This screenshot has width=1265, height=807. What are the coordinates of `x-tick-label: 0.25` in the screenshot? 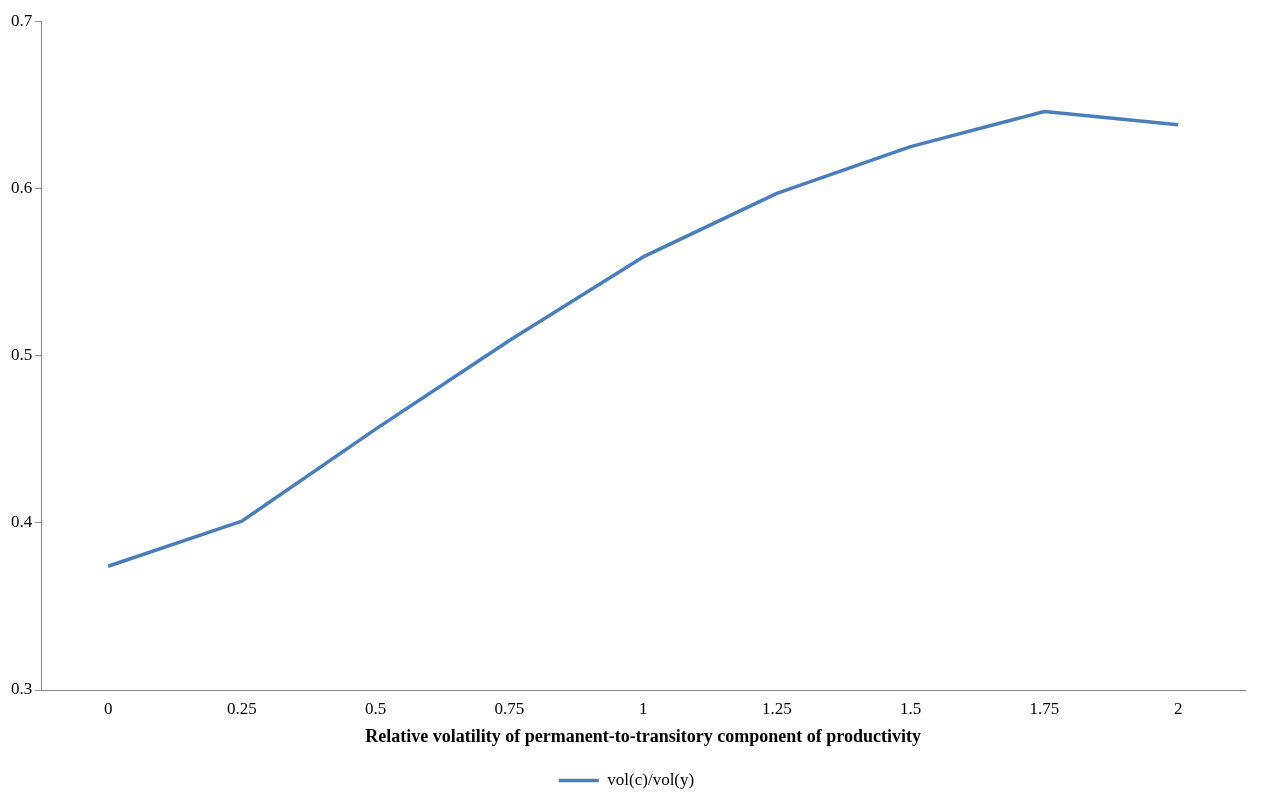 It's located at (242, 708).